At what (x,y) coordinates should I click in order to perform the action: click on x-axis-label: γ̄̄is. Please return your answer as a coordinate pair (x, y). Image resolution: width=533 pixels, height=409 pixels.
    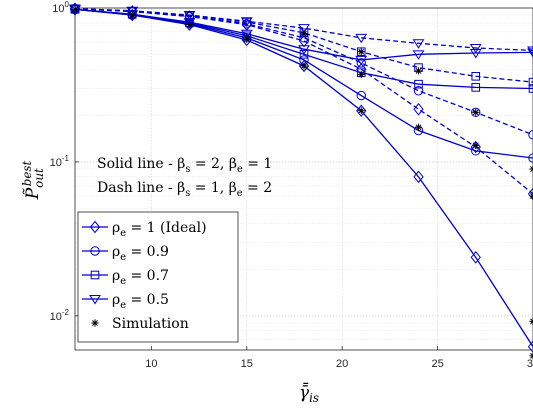
    Looking at the image, I should click on (309, 393).